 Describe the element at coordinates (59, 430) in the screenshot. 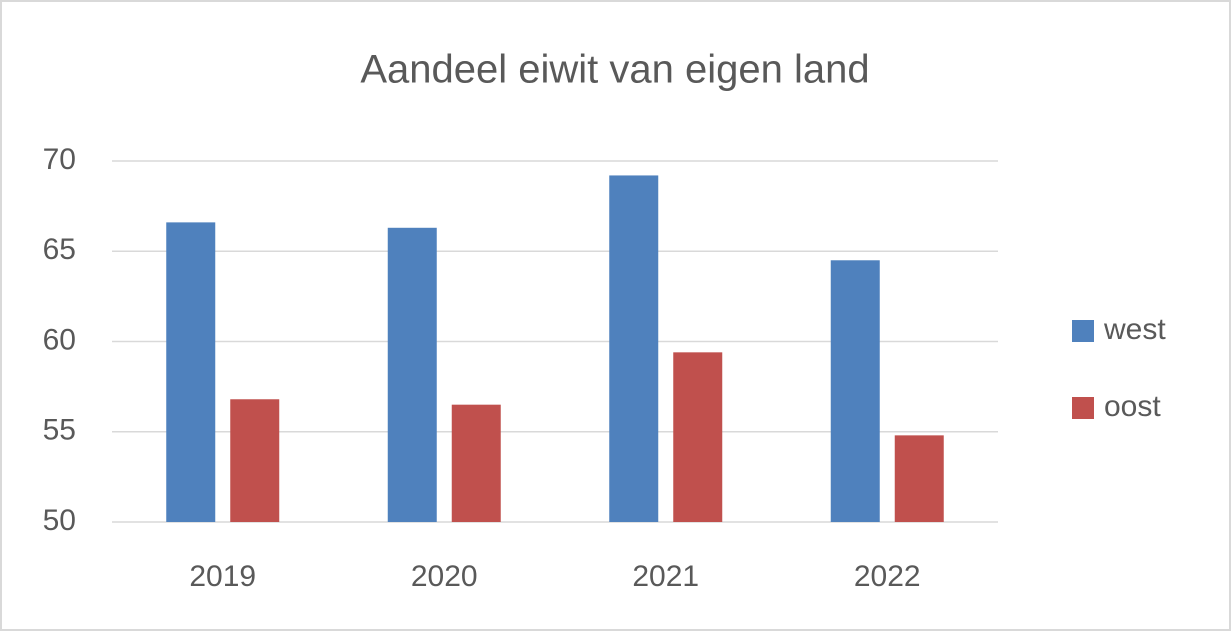

I see `y-tick-label: 55` at that location.